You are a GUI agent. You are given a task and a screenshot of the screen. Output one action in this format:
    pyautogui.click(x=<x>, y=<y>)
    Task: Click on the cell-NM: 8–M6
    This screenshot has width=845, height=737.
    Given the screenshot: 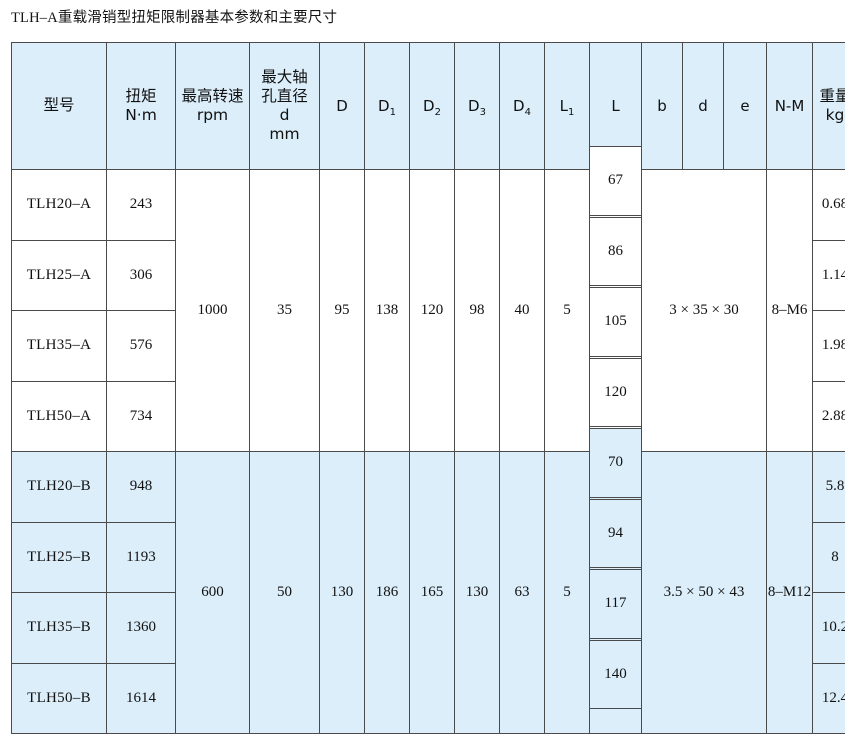 What is the action you would take?
    pyautogui.click(x=789, y=310)
    